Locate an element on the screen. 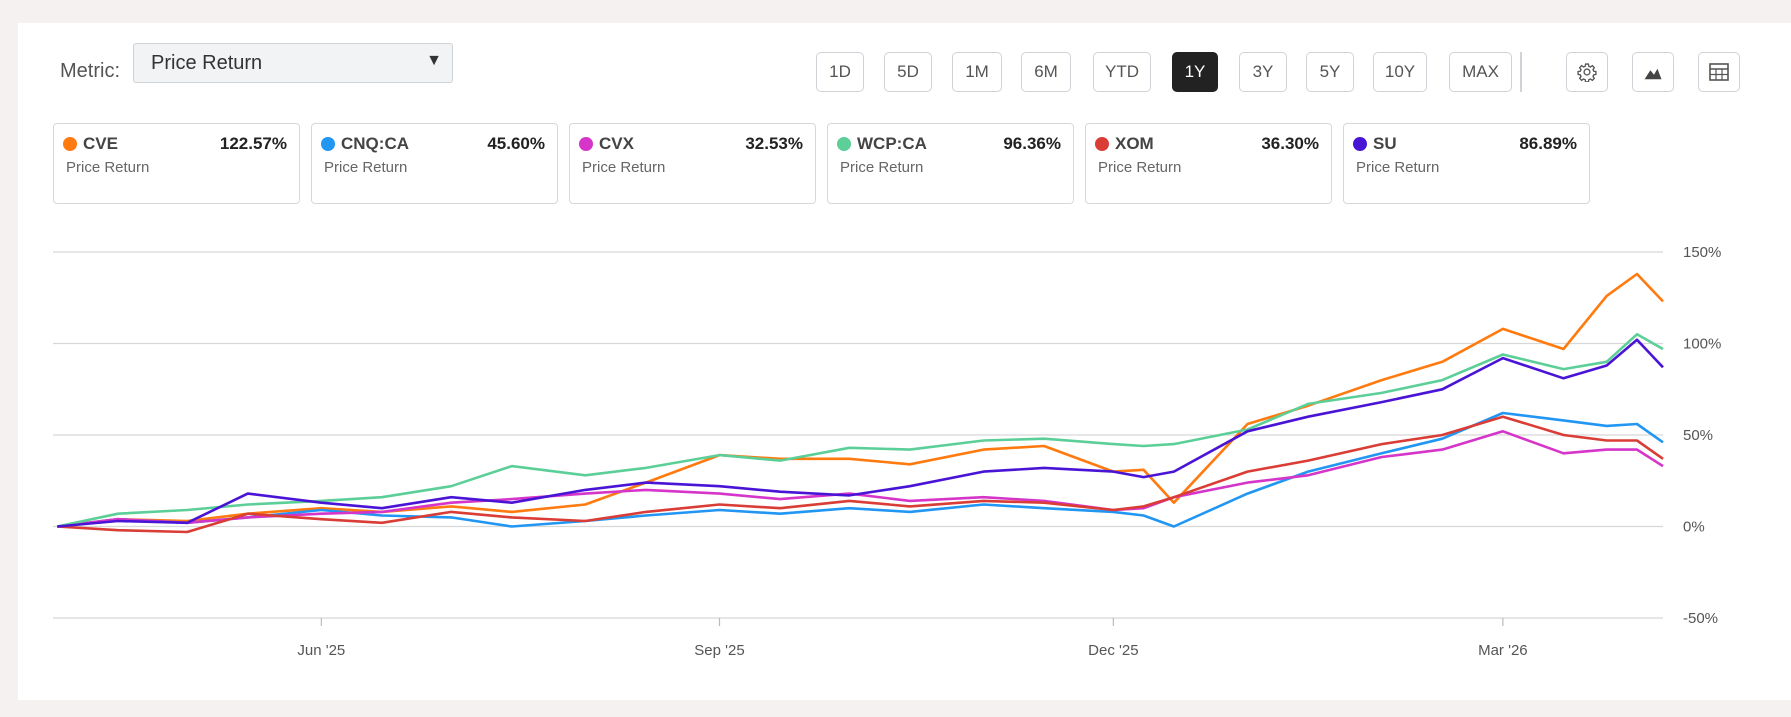 The width and height of the screenshot is (1791, 717). legend-card-cvx: CVX 32.53% Price Return is located at coordinates (692, 163).